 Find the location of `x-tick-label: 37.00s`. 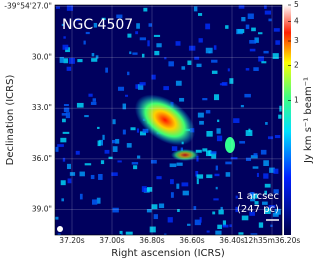

x-tick-label: 37.00s is located at coordinates (111, 240).